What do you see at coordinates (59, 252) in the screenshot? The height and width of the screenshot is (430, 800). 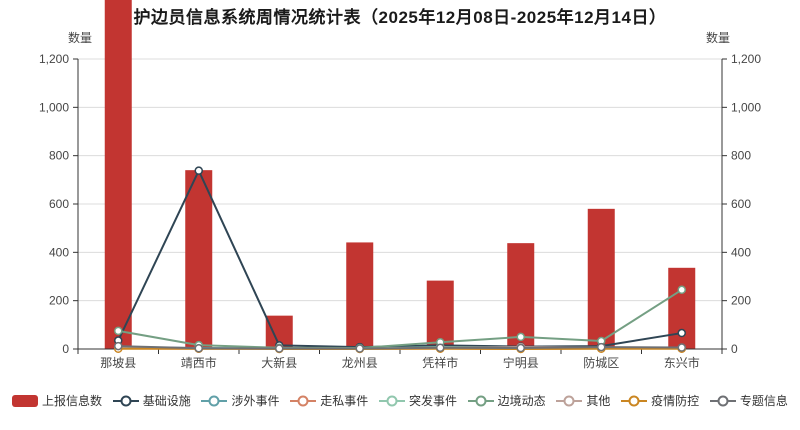 I see `y-tick-label-left: 400` at bounding box center [59, 252].